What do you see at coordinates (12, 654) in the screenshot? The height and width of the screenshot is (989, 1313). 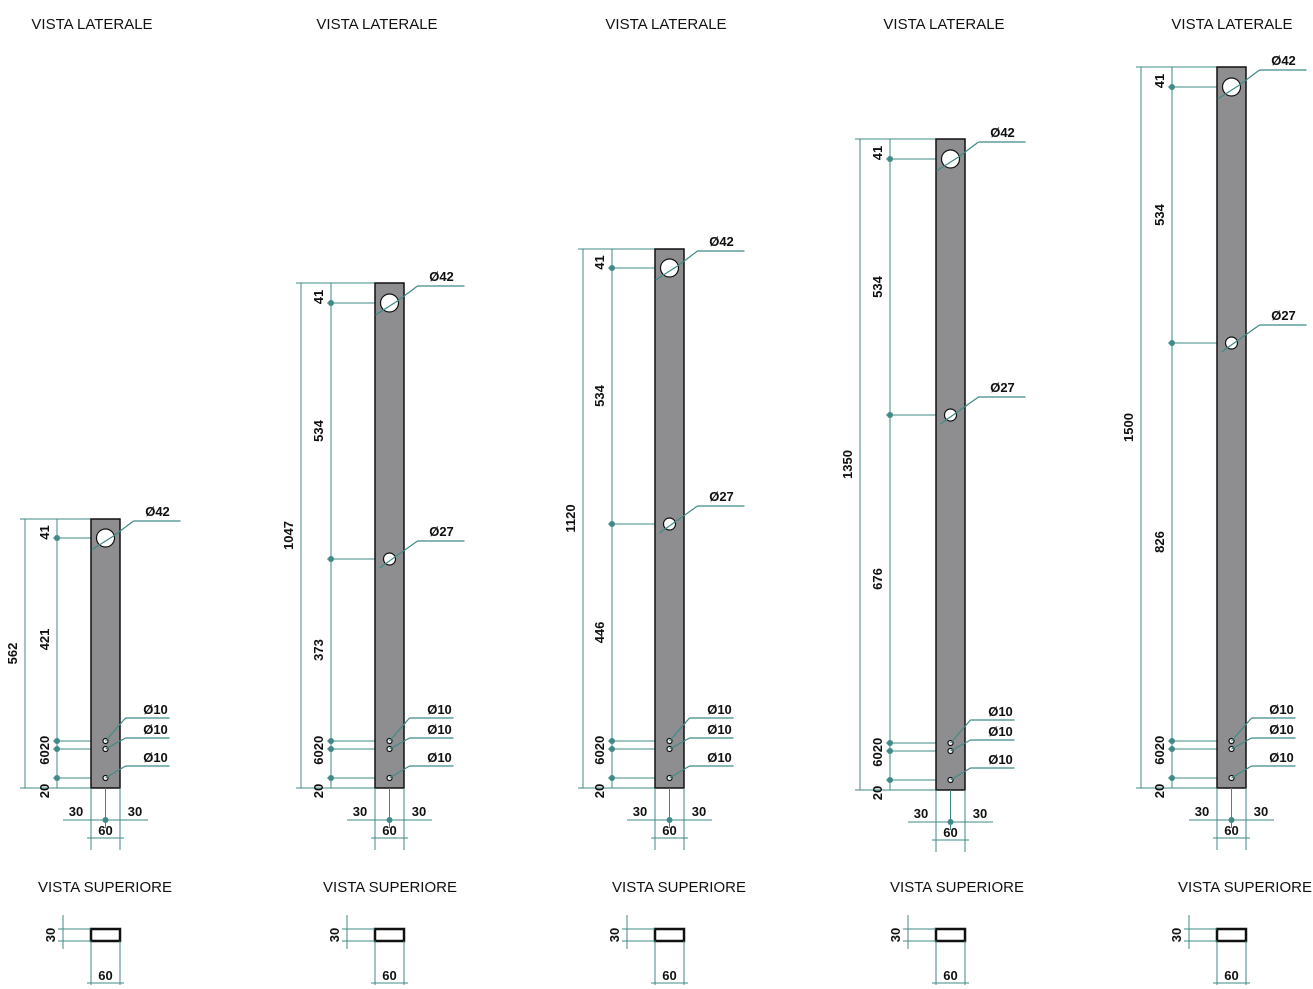 I see `total-length-label: 562` at bounding box center [12, 654].